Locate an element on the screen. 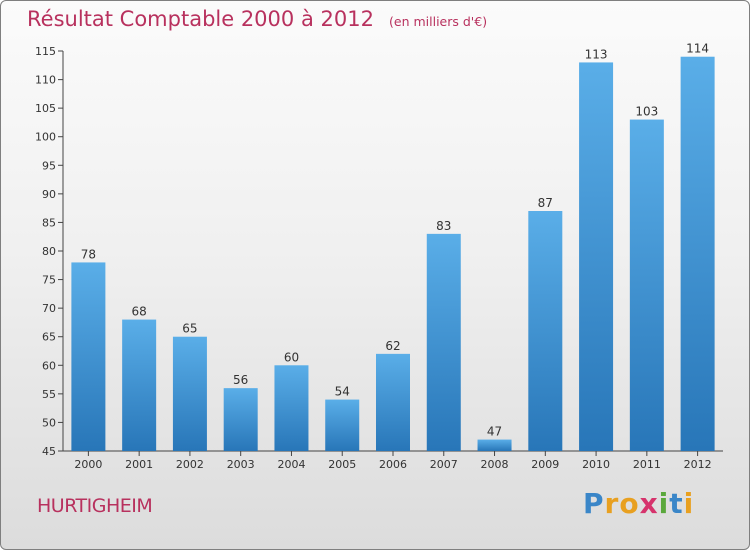 The height and width of the screenshot is (550, 750). y-tick-label: 85 is located at coordinates (49, 222).